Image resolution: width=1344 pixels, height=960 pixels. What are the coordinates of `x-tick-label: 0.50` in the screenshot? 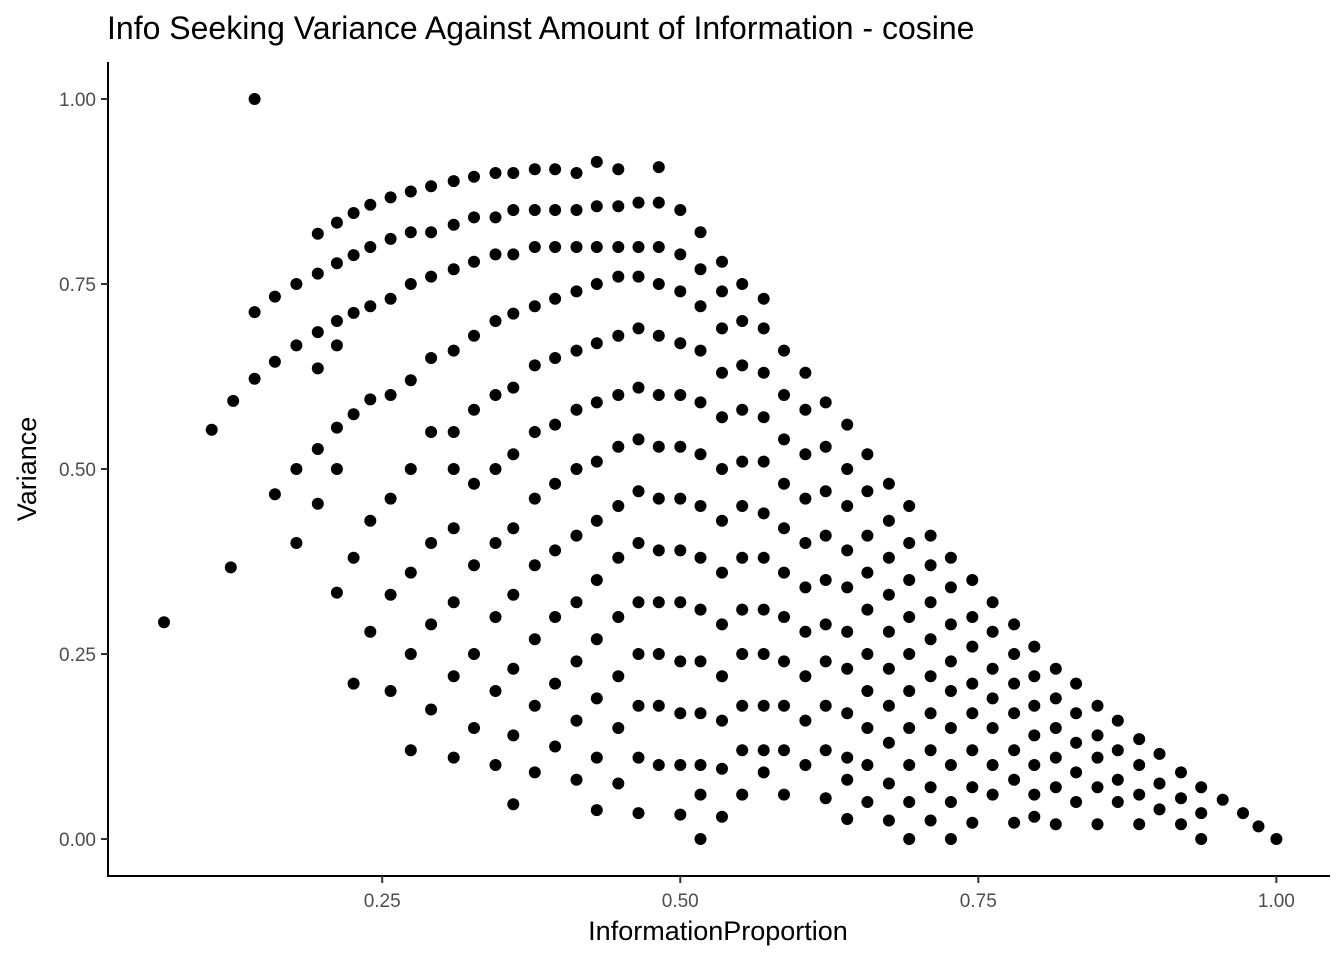 It's located at (680, 901).